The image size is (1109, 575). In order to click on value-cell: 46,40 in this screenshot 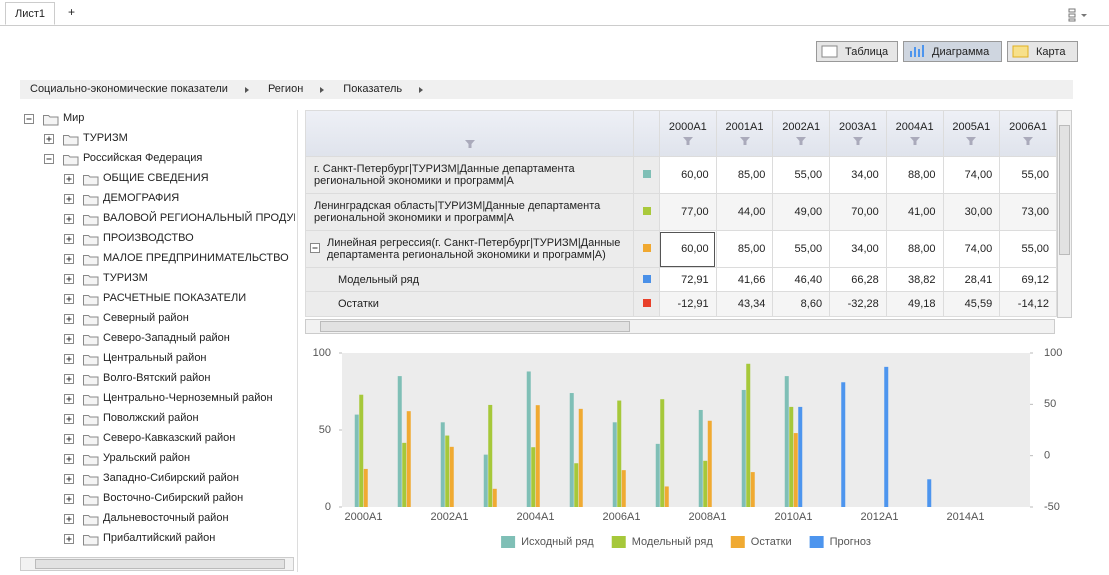, I will do `click(801, 279)`.